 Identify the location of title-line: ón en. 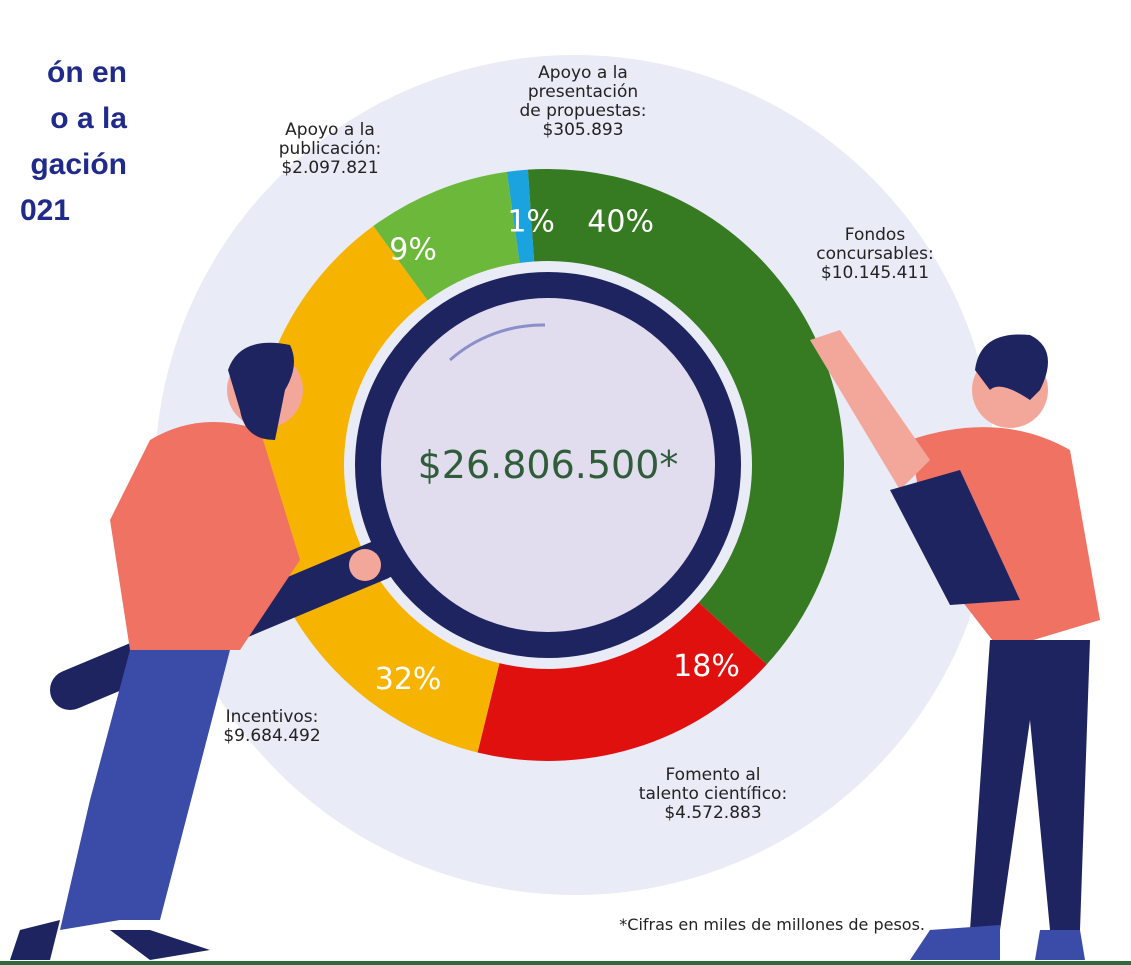
(87, 72).